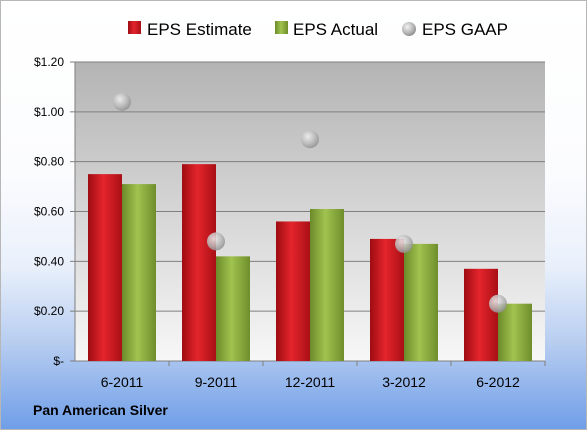 The height and width of the screenshot is (430, 587). I want to click on legend-label-gaap: EPS GAAP, so click(465, 29).